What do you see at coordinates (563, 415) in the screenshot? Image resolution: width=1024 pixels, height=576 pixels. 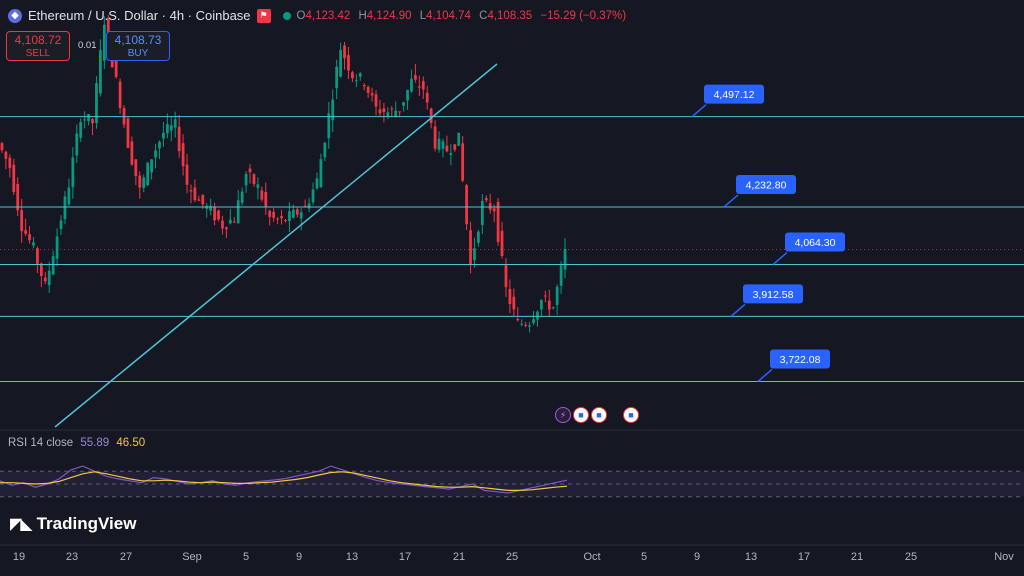 I see `bolt-icon: ⚡` at bounding box center [563, 415].